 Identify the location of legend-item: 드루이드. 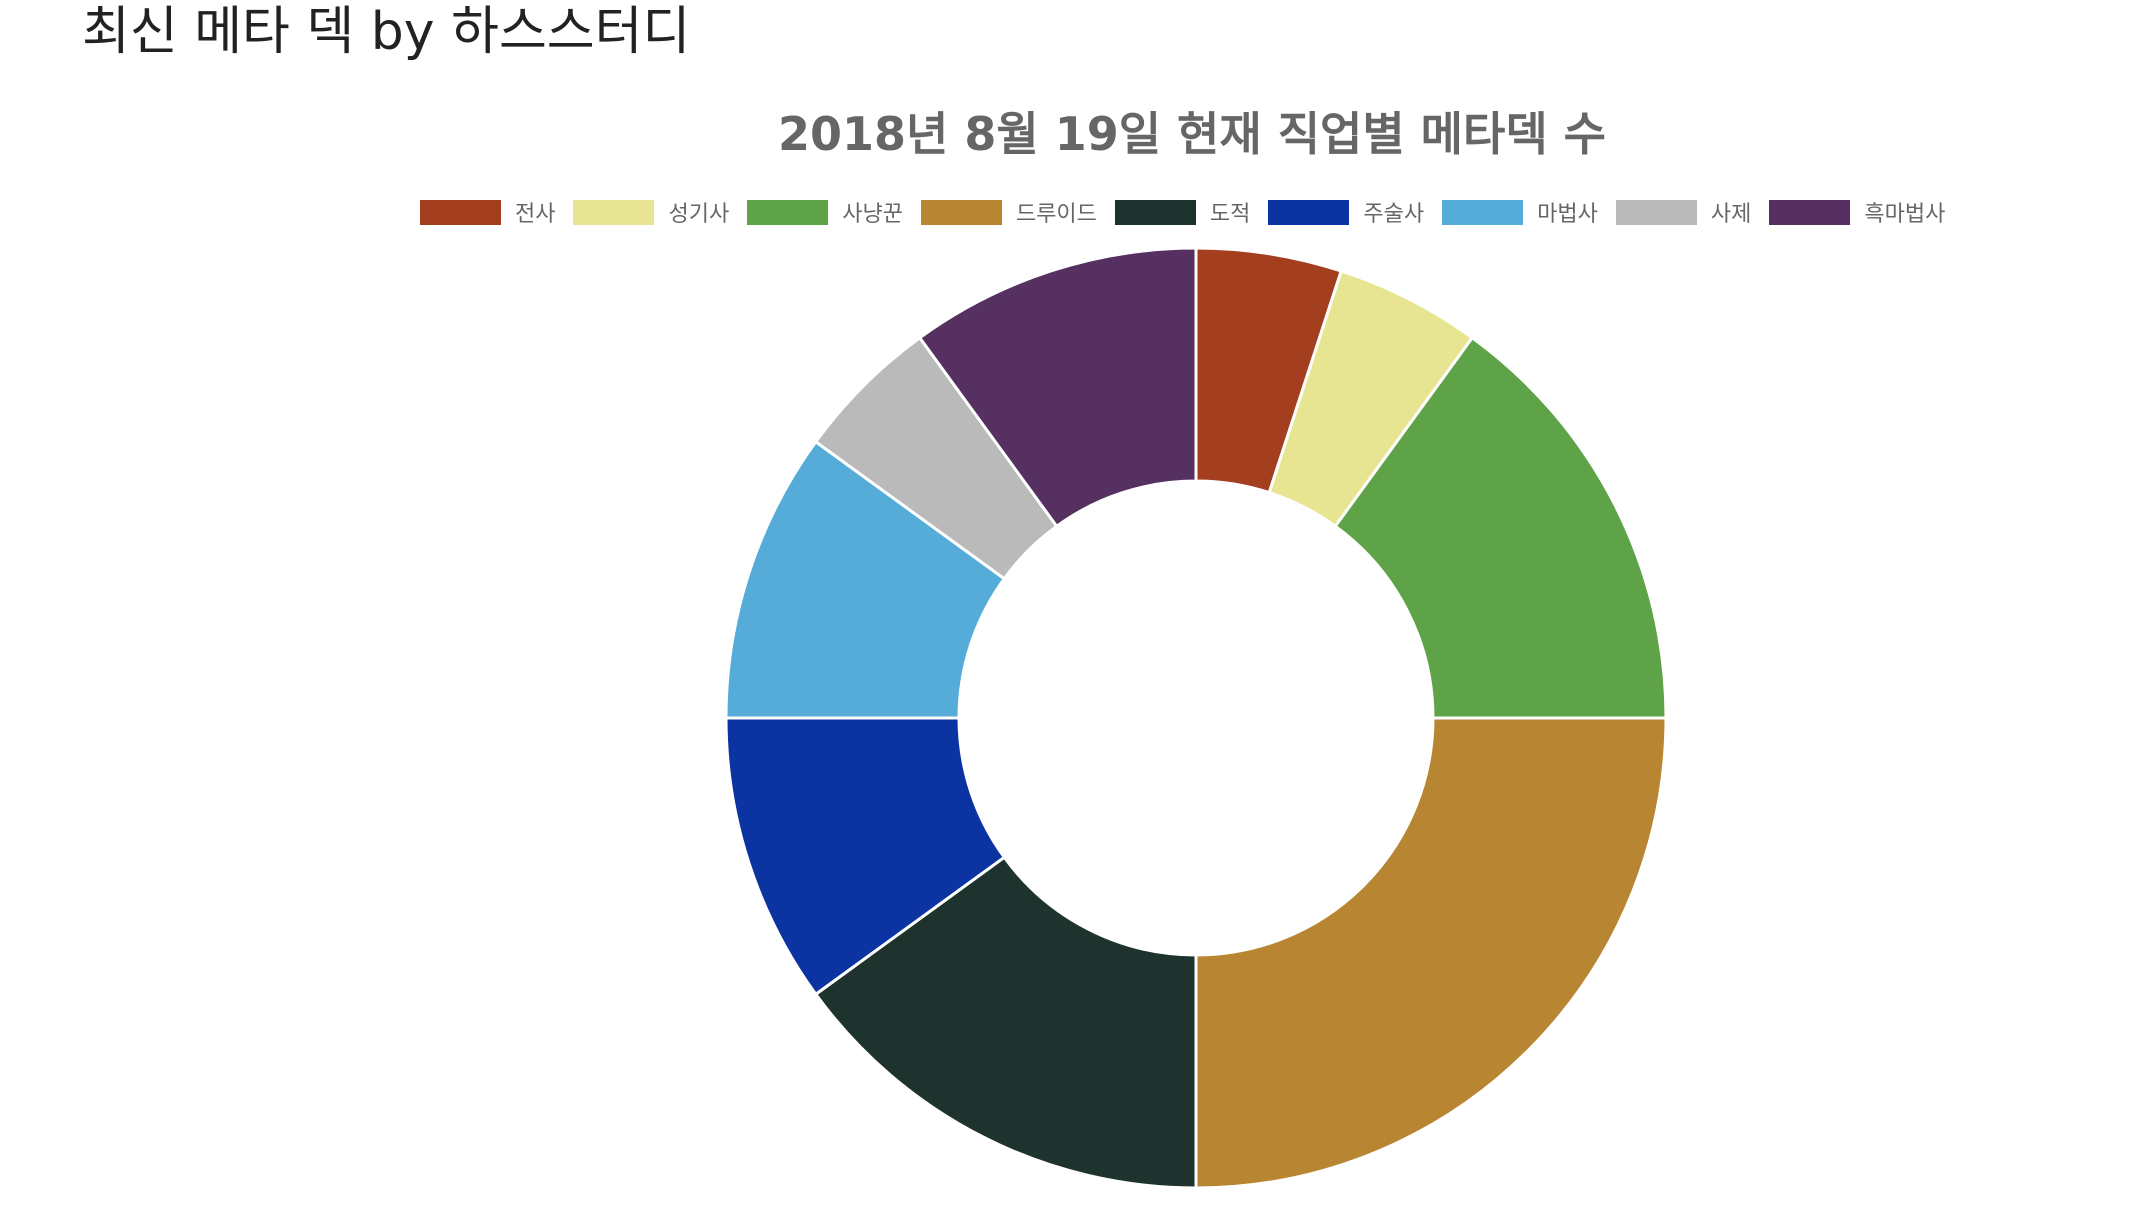
(1008, 212).